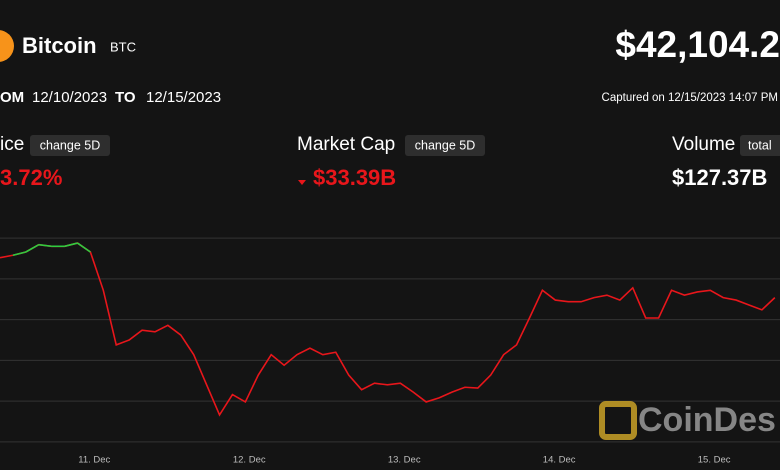 This screenshot has height=470, width=780. Describe the element at coordinates (404, 460) in the screenshot. I see `x-tick-label: 13. Dec` at that location.